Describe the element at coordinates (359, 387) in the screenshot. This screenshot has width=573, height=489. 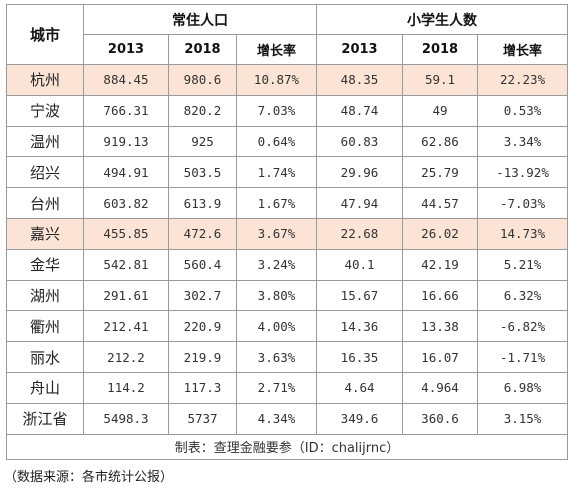
I see `students-2013-cell: 4.64` at that location.